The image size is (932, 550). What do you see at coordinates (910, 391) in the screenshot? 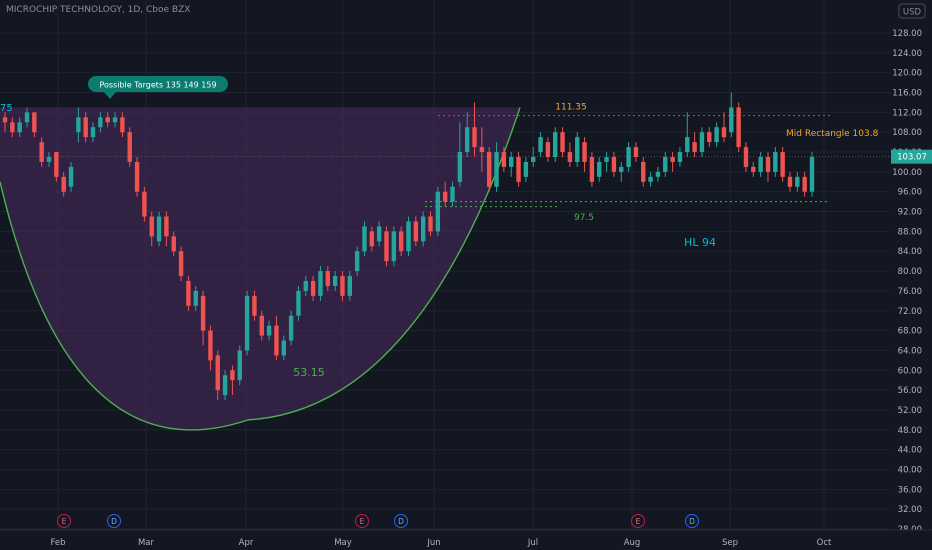
I see `price-tick-label: 56.00` at bounding box center [910, 391].